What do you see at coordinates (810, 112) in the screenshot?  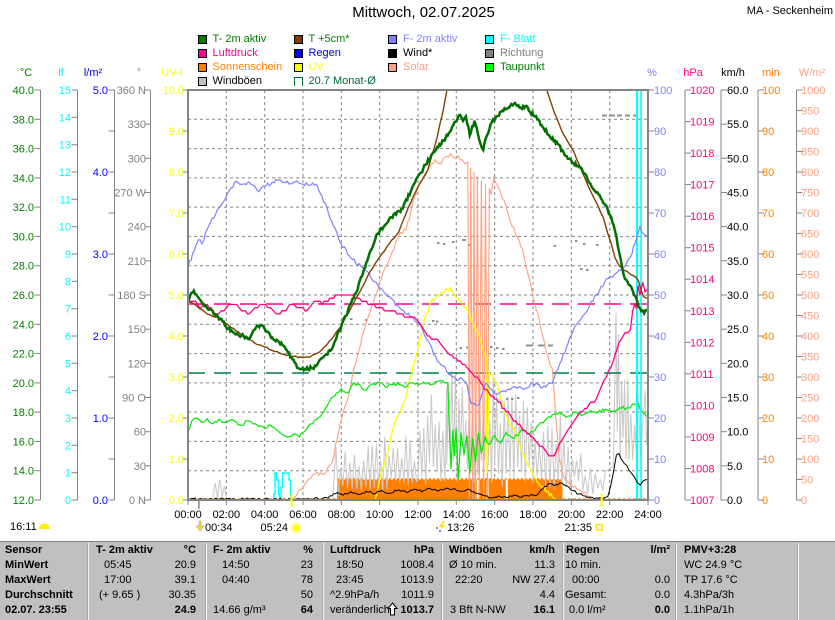 I see `svg-text: 950` at bounding box center [810, 112].